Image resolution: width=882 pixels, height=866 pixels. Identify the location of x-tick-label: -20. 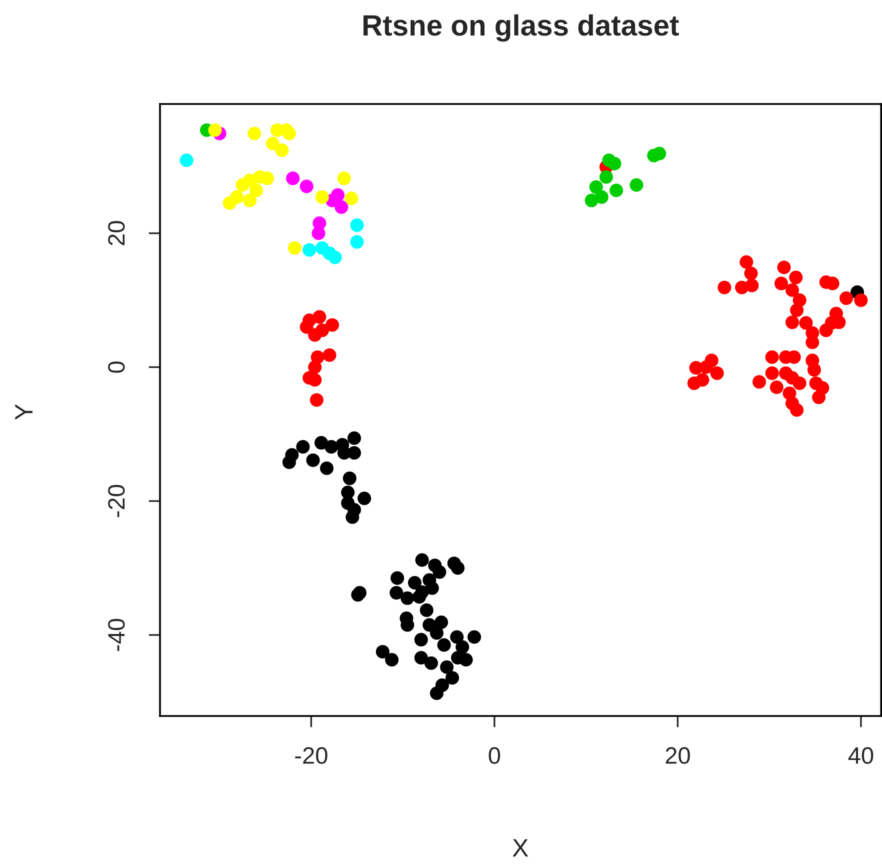
(311, 755).